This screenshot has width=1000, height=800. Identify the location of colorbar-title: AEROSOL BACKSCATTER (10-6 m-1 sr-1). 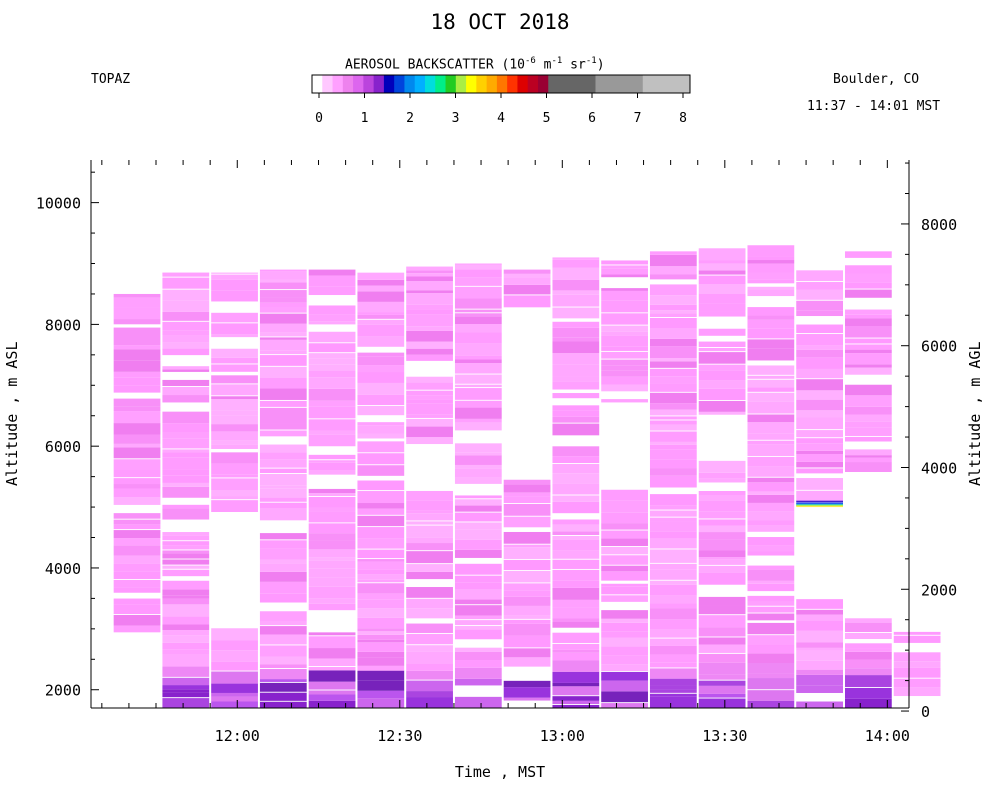
(475, 64).